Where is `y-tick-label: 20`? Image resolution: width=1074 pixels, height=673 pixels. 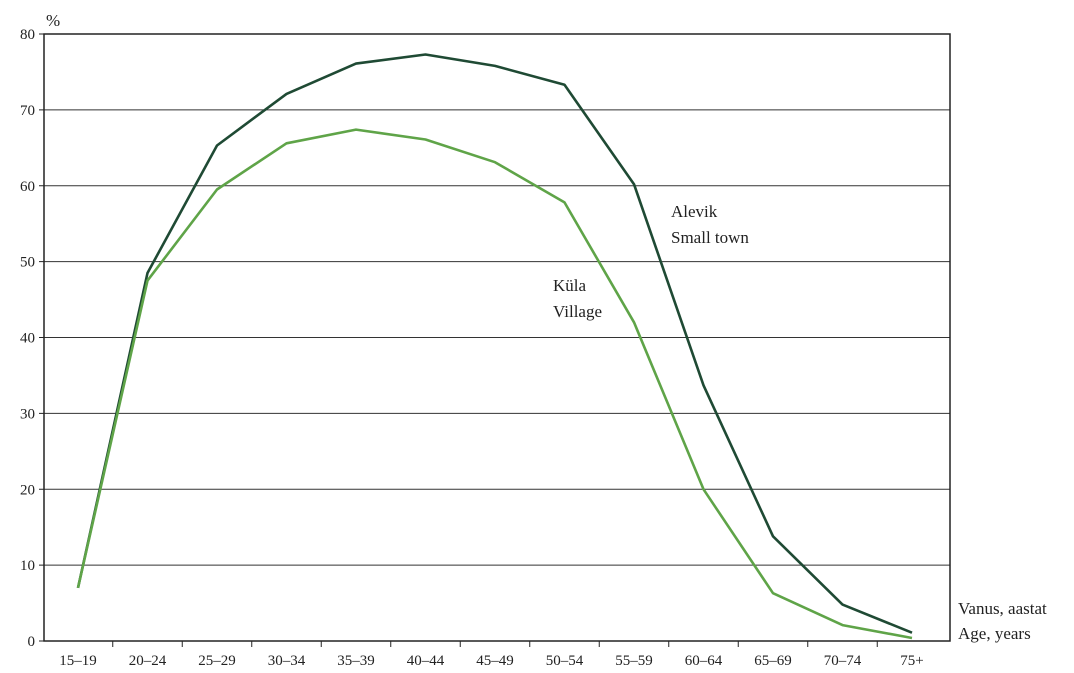
y-tick-label: 20 is located at coordinates (27, 490).